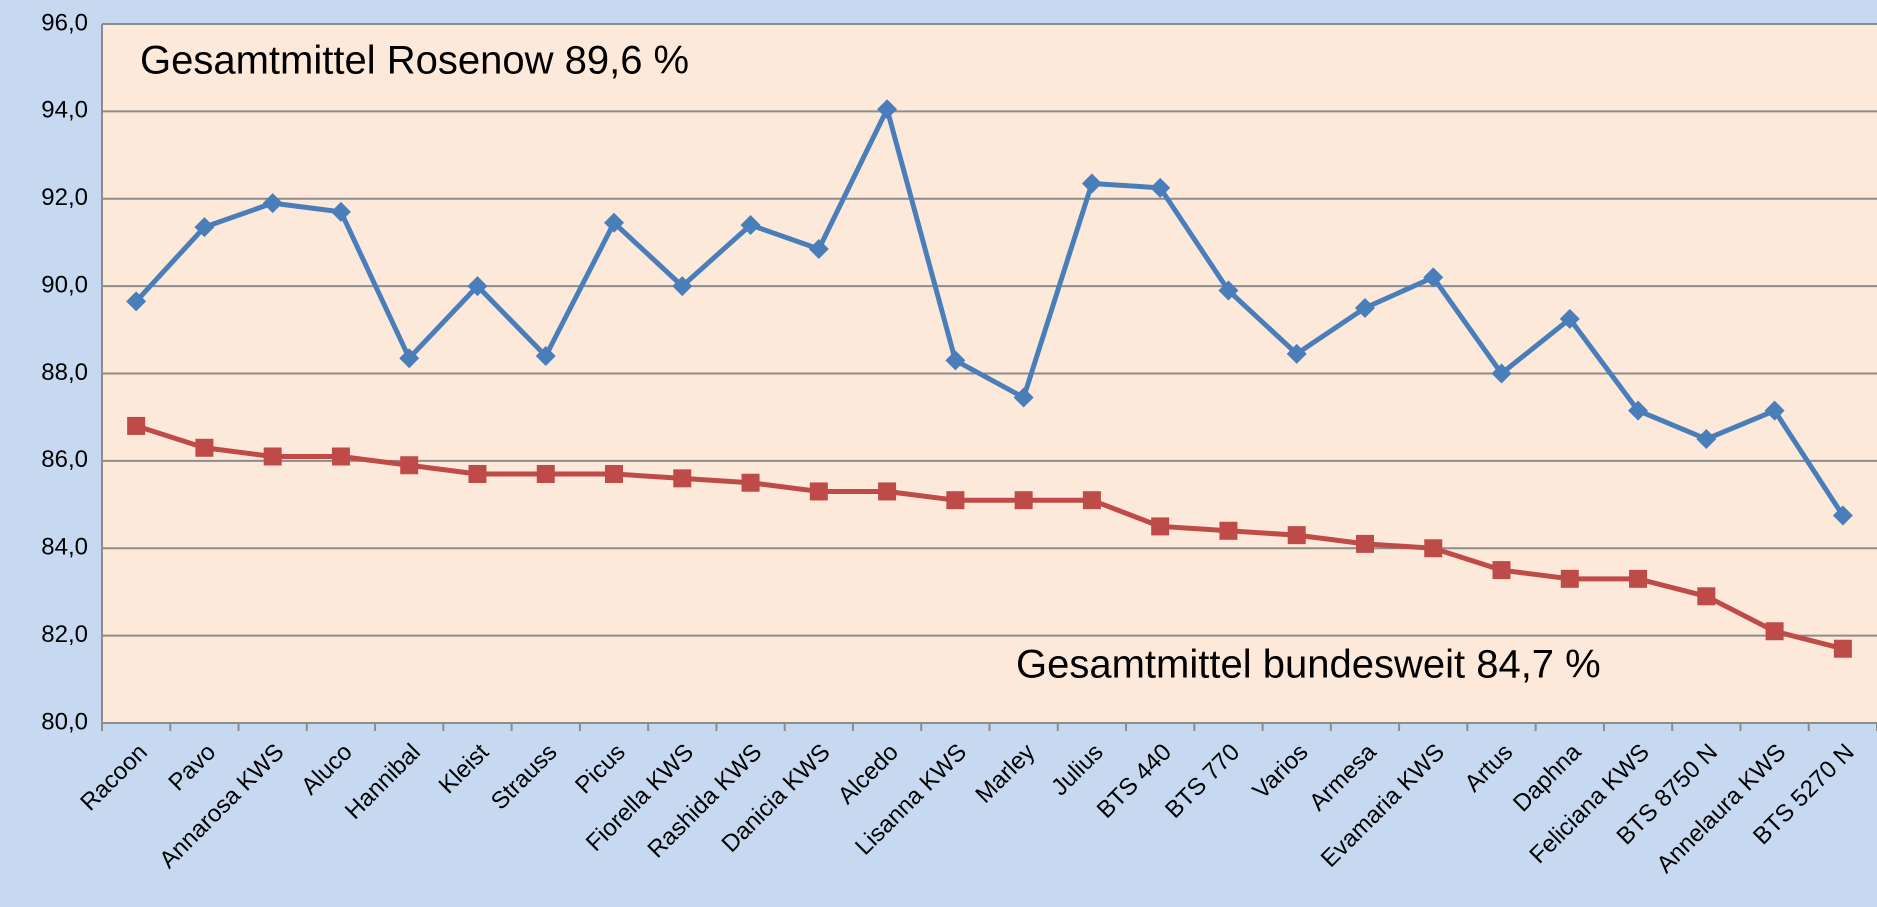  Describe the element at coordinates (414, 61) in the screenshot. I see `annotation: Gesamtmittel Rosenow 89,6 %` at that location.